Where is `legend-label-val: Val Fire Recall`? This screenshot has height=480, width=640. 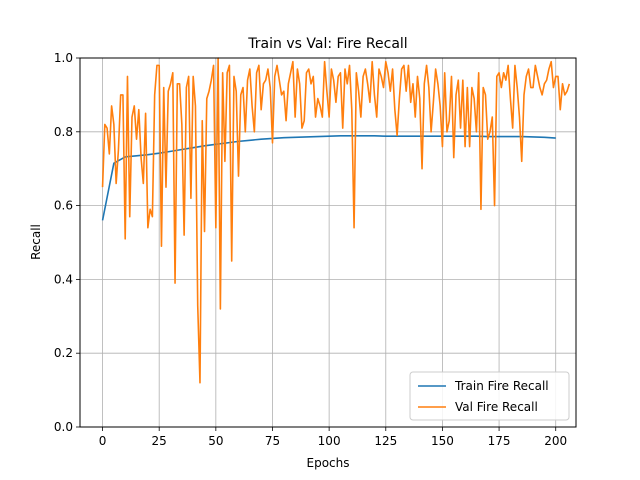
legend-label-val: Val Fire Recall is located at coordinates (496, 407).